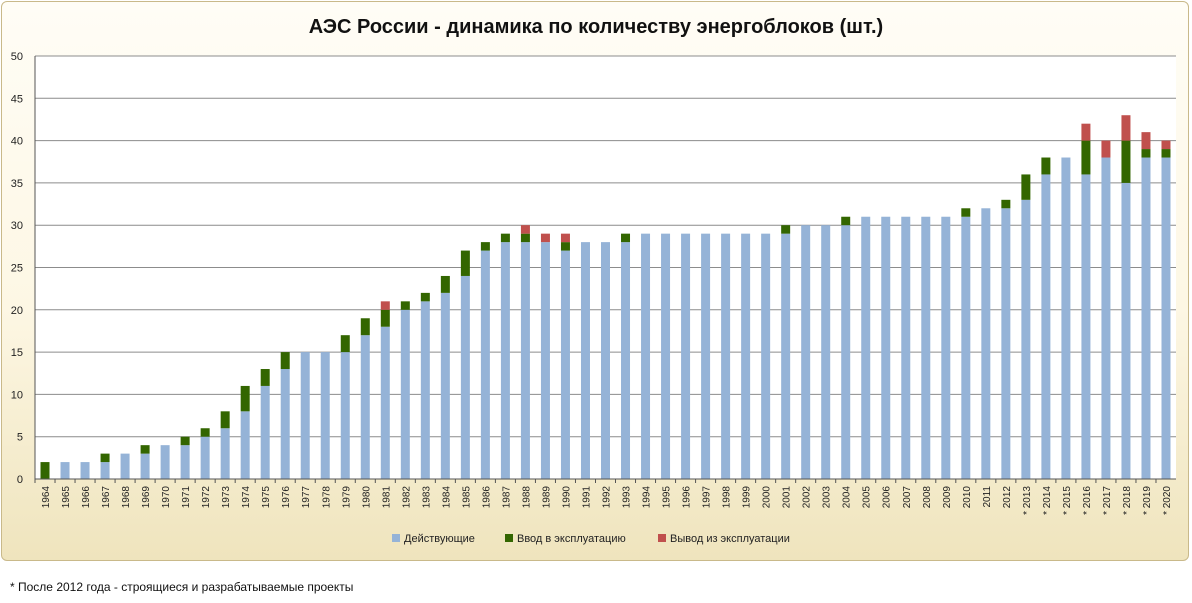  I want to click on bar-operating-1978, so click(325, 415).